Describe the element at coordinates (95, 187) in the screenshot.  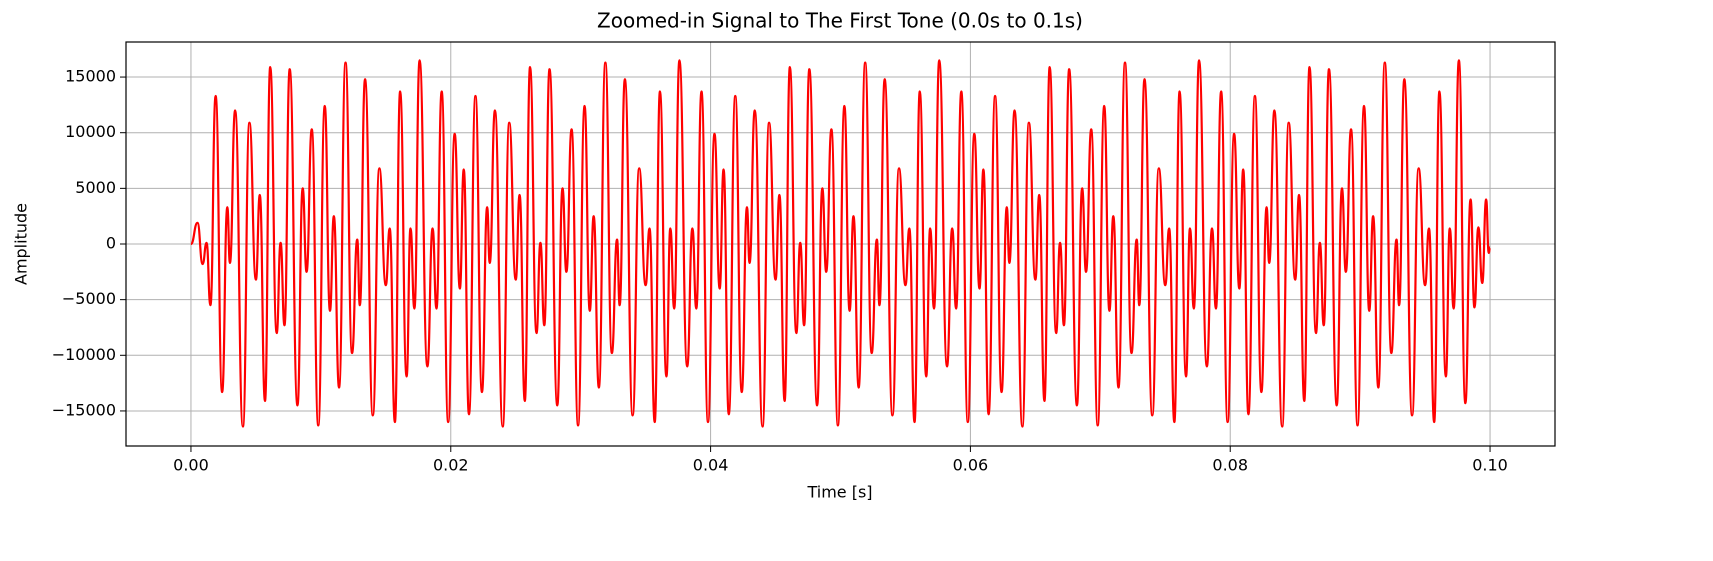
I see `y-tick-label: 5000` at that location.